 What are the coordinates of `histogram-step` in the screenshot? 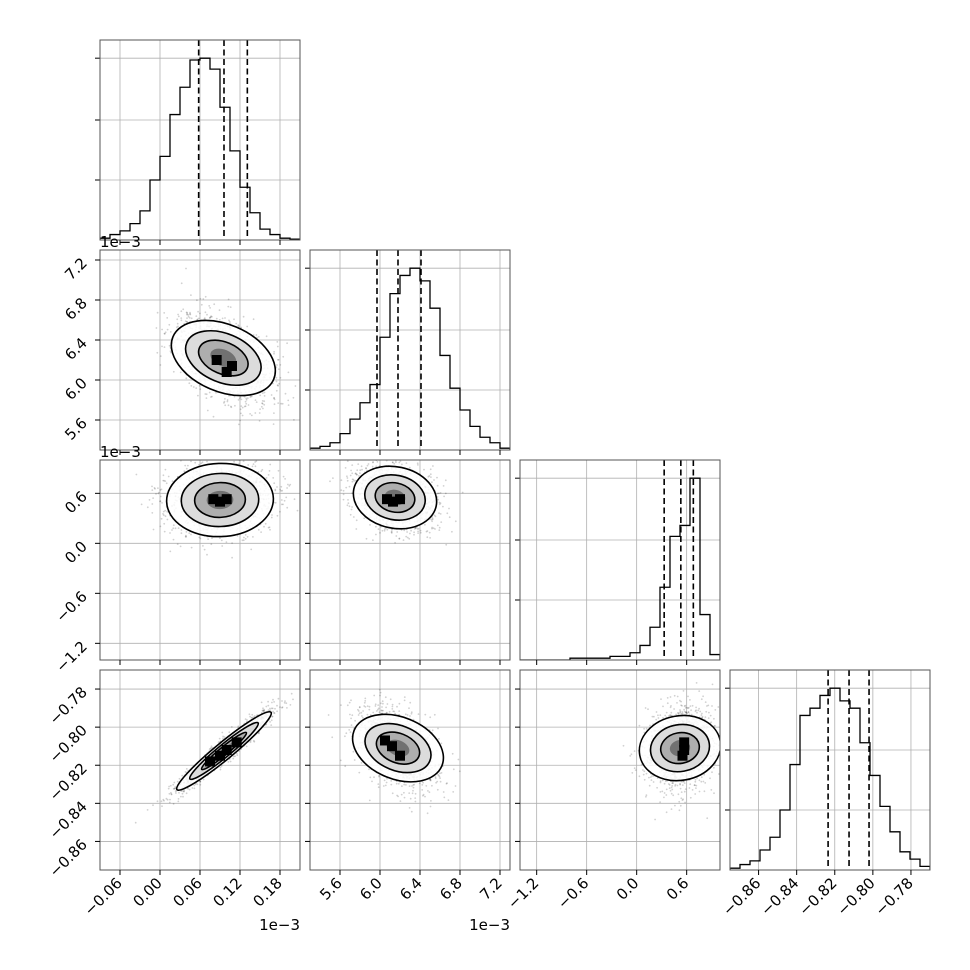 It's located at (410, 358).